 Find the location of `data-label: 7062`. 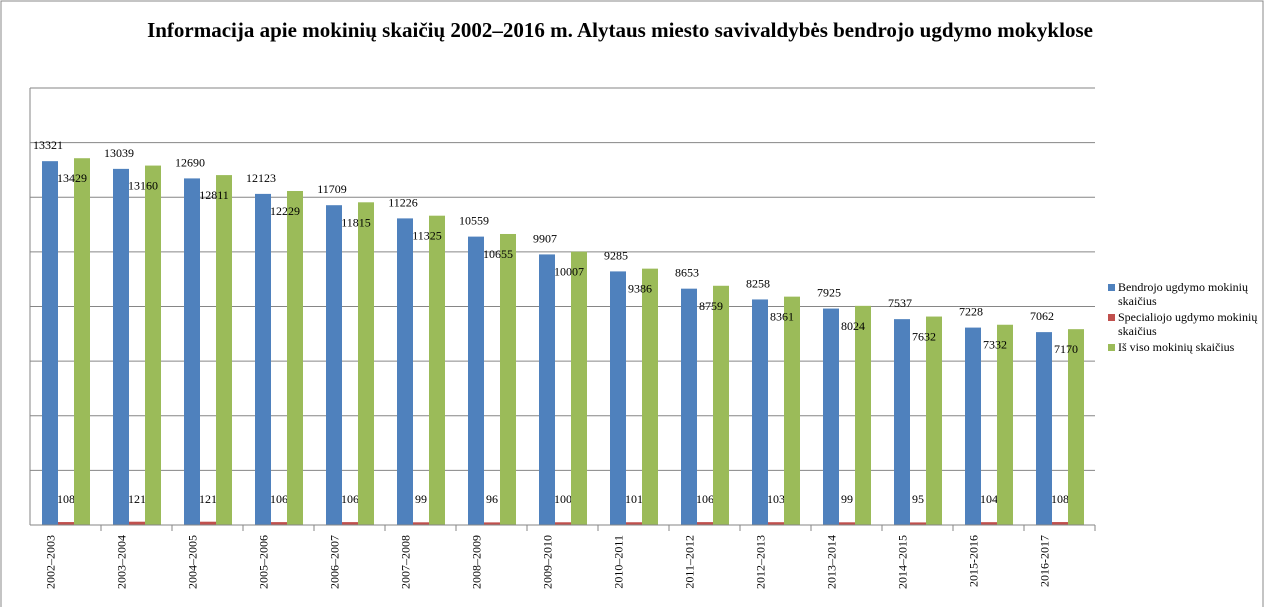

data-label: 7062 is located at coordinates (1042, 316).